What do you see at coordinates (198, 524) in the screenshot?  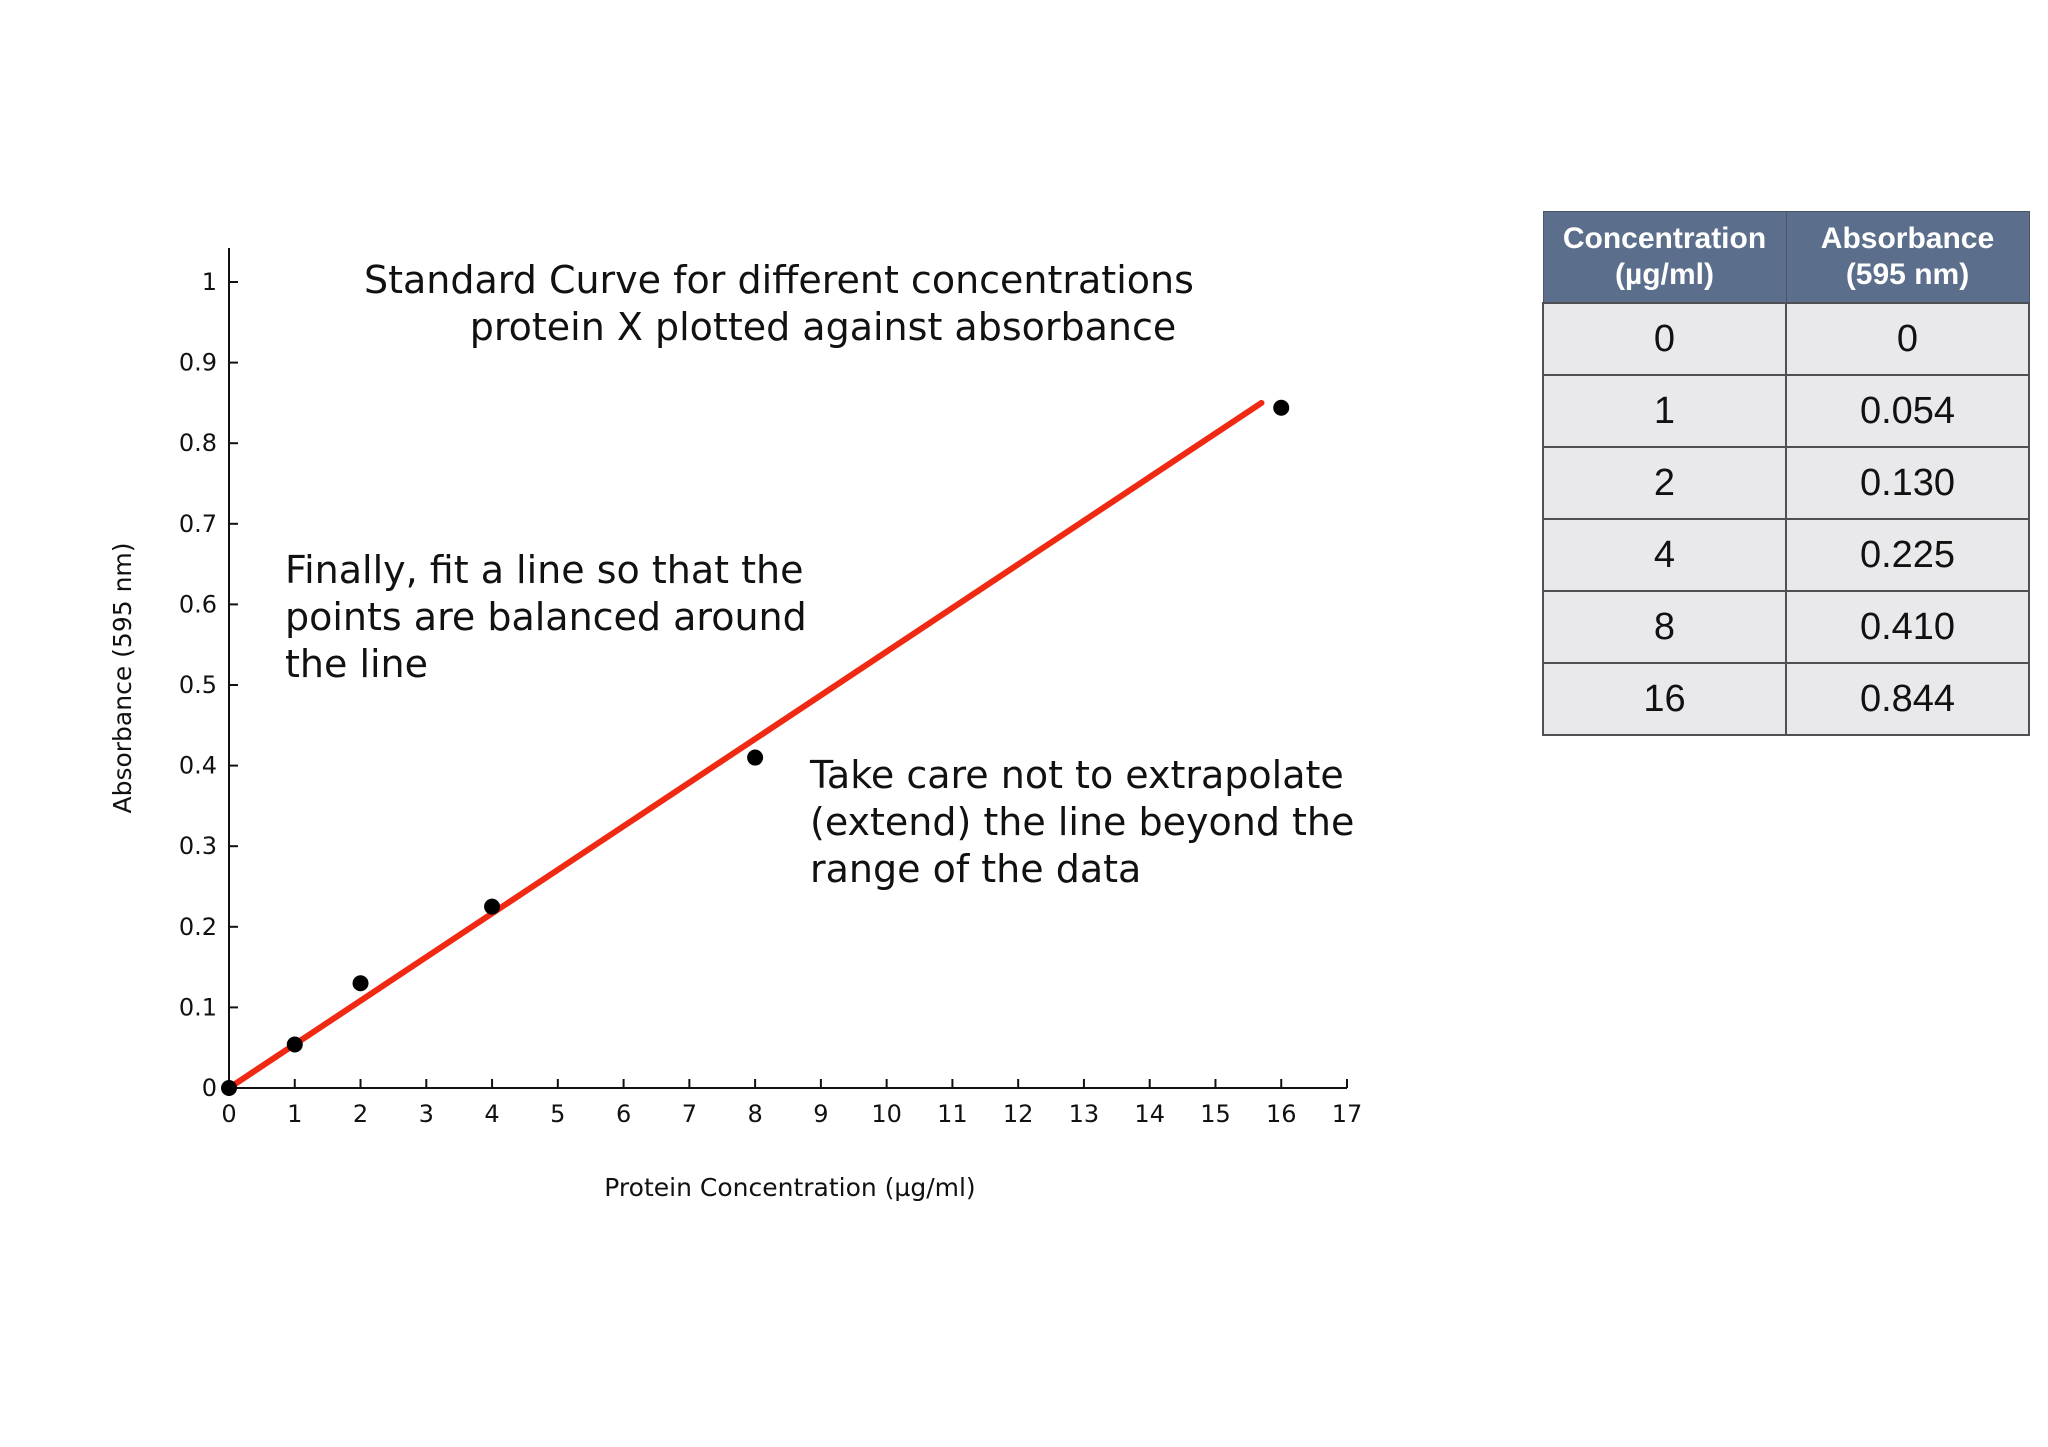 I see `y-tick-label: 0.7` at bounding box center [198, 524].